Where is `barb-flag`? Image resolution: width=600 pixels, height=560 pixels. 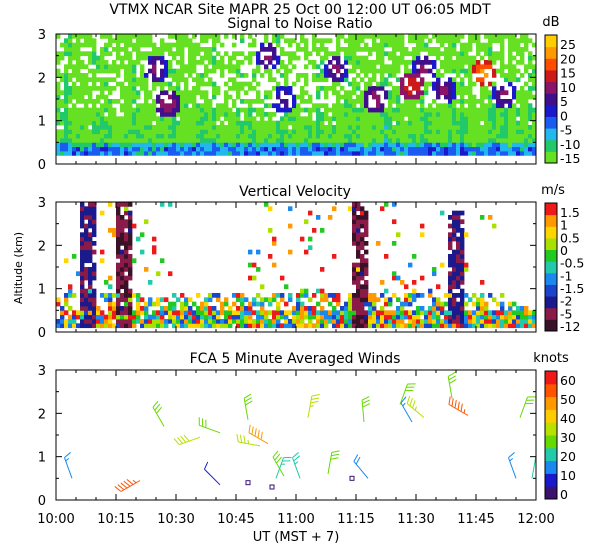
barb-flag is located at coordinates (365, 398).